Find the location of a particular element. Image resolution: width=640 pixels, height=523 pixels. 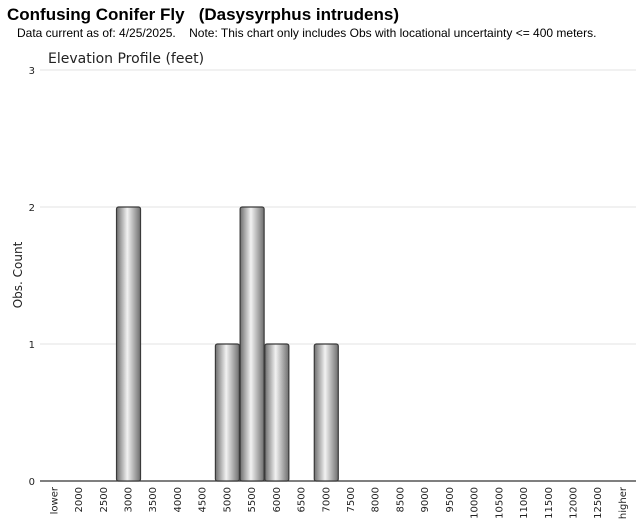

y-tick-label: 0 is located at coordinates (32, 482).